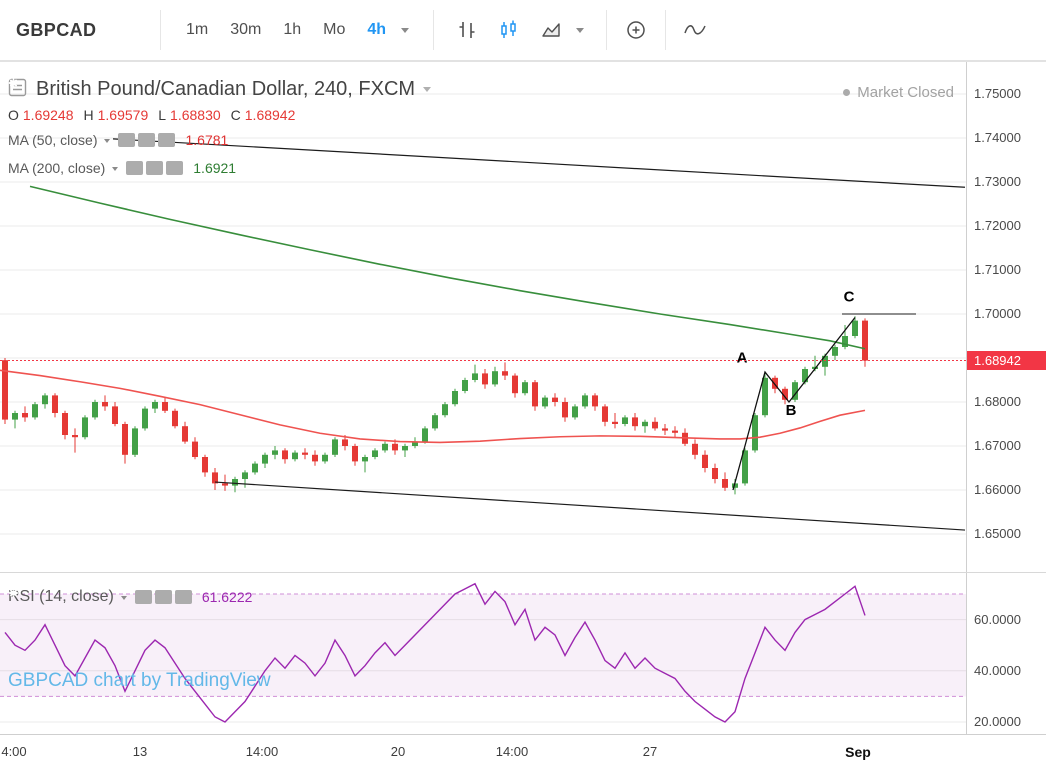 Image resolution: width=1046 pixels, height=773 pixels. What do you see at coordinates (405, 30) in the screenshot?
I see `interval-dropdown-icon` at bounding box center [405, 30].